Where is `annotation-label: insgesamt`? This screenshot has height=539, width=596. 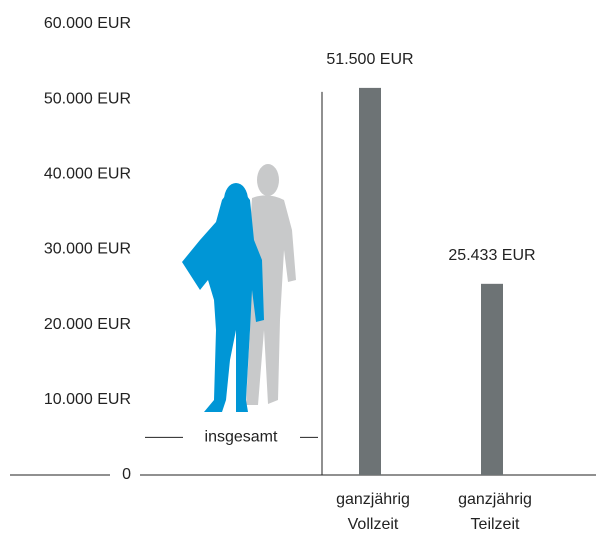
annotation-label: insgesamt is located at coordinates (241, 437).